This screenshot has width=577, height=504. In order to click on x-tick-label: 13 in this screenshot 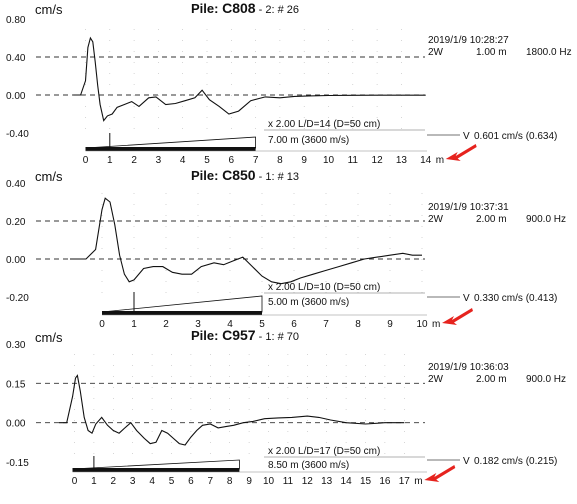, I will do `click(327, 481)`.